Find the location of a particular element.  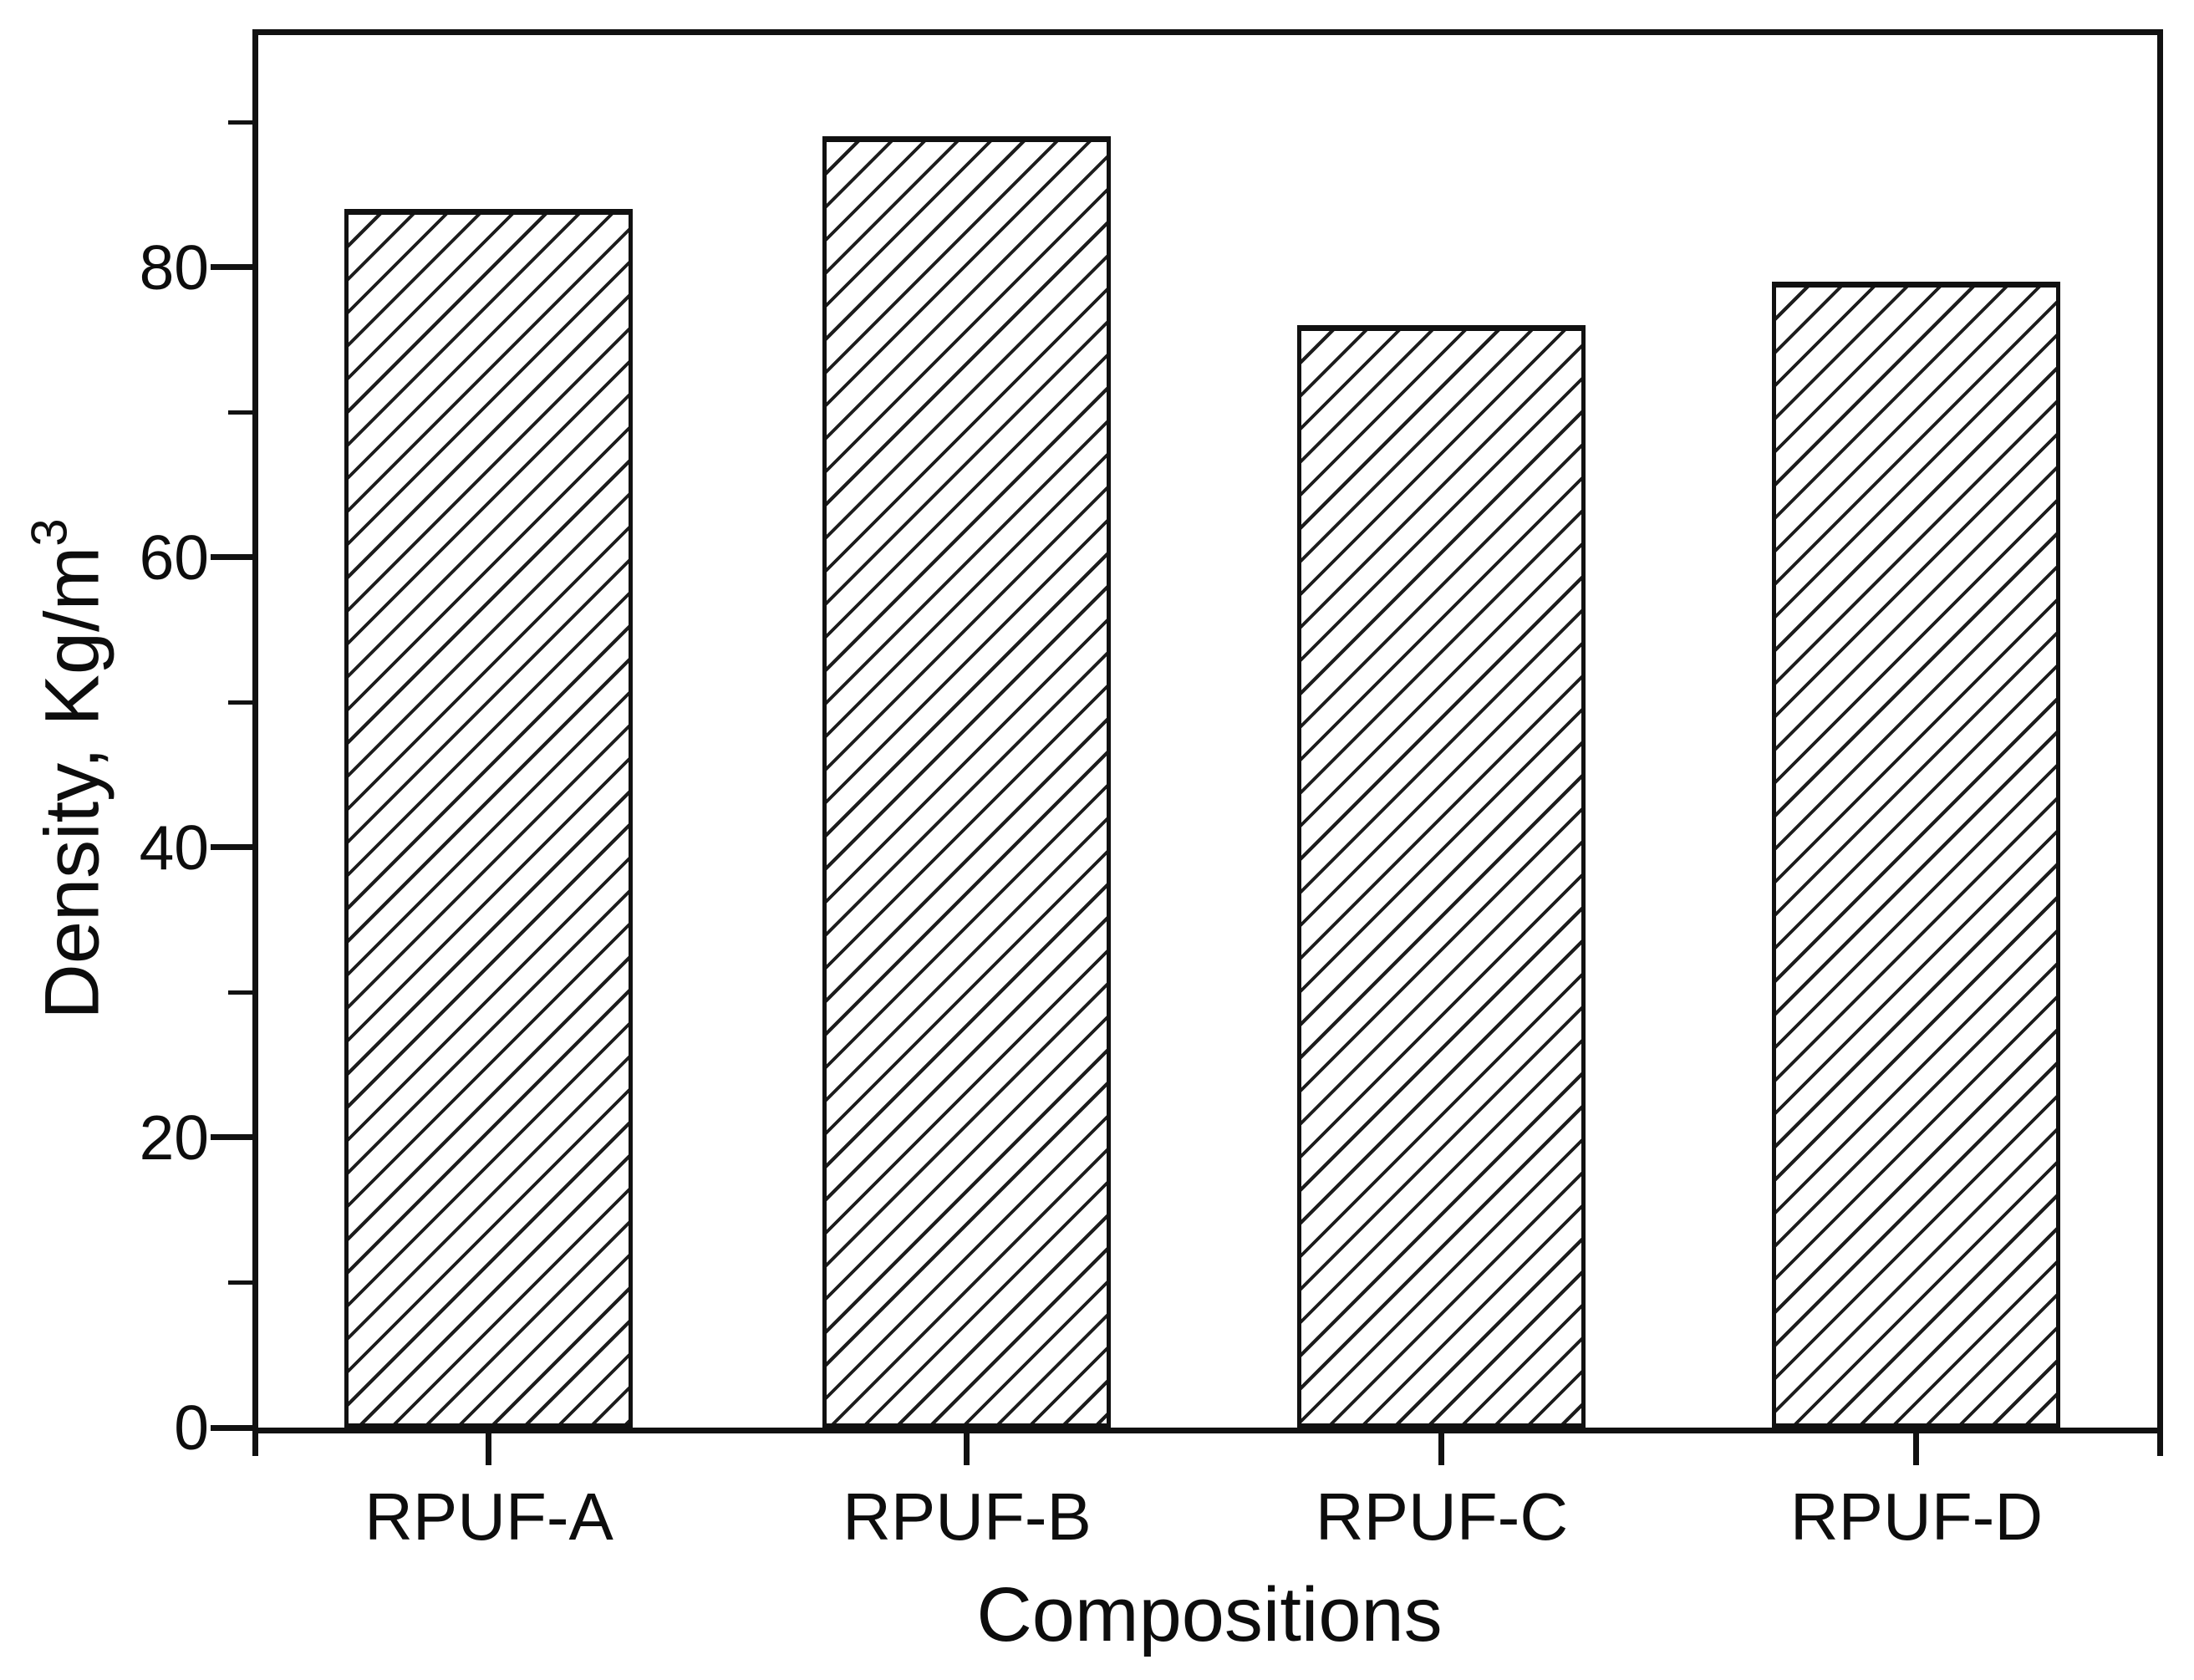

x-axis-title: Compositions is located at coordinates (1209, 1614).